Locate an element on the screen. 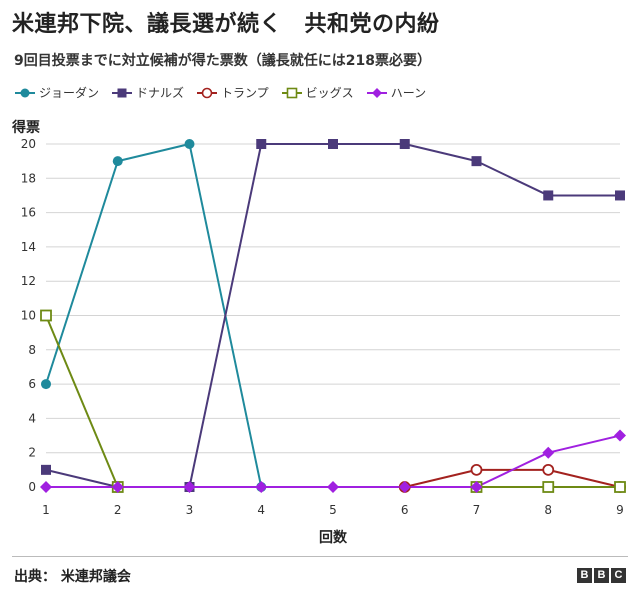  y-tick-label: 16 is located at coordinates (28, 213).